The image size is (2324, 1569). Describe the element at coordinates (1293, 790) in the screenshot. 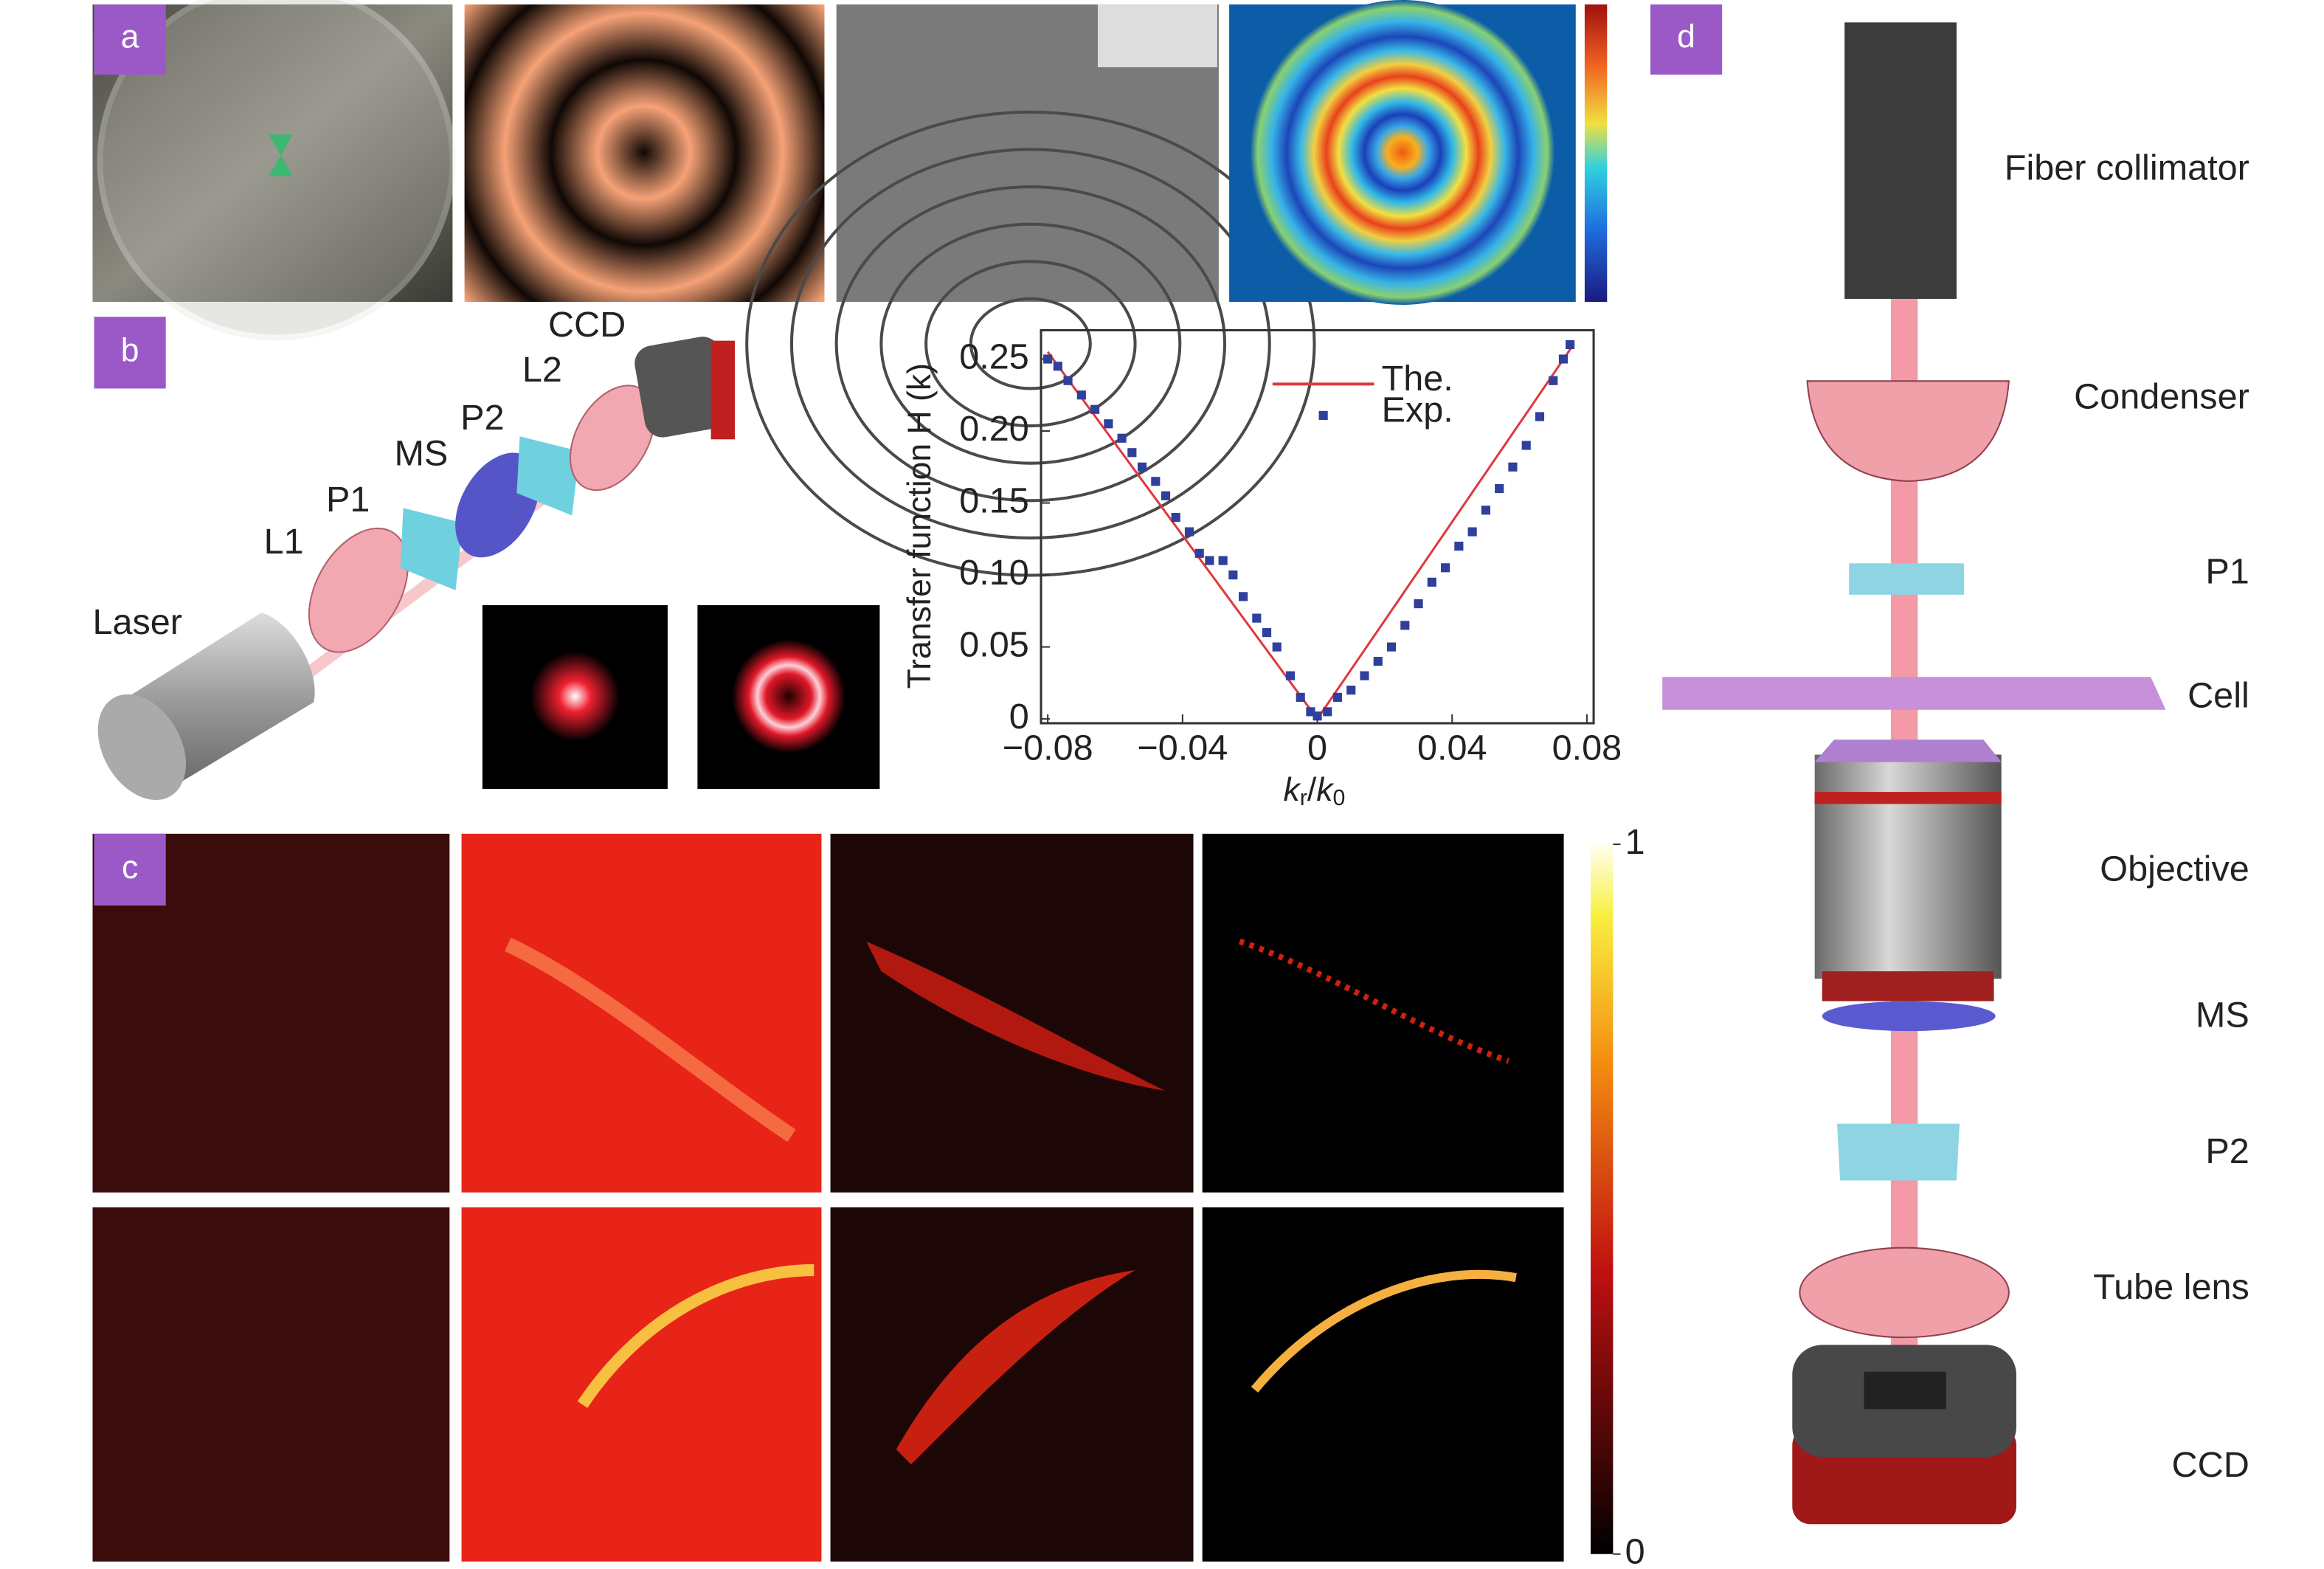

I see `x-axis-label-part: k` at that location.